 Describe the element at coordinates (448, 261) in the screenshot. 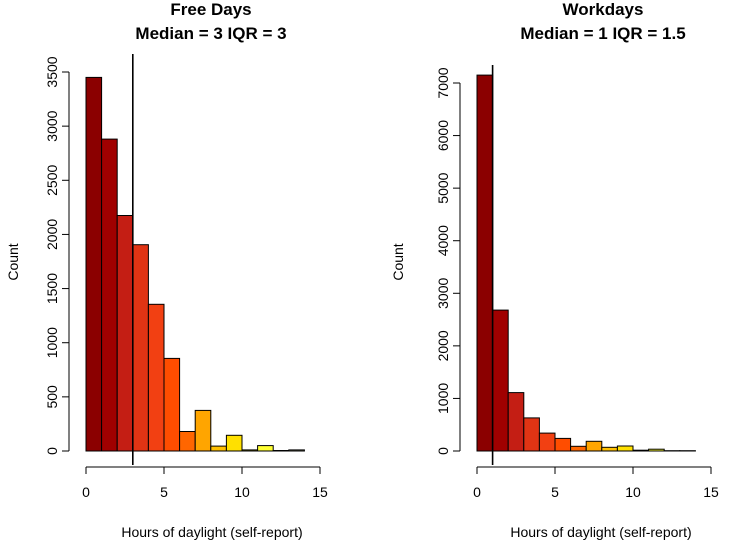

I see `panel-workdays-y-axis: 0 1000 2000 3000 4000 5000 6000 7000` at that location.